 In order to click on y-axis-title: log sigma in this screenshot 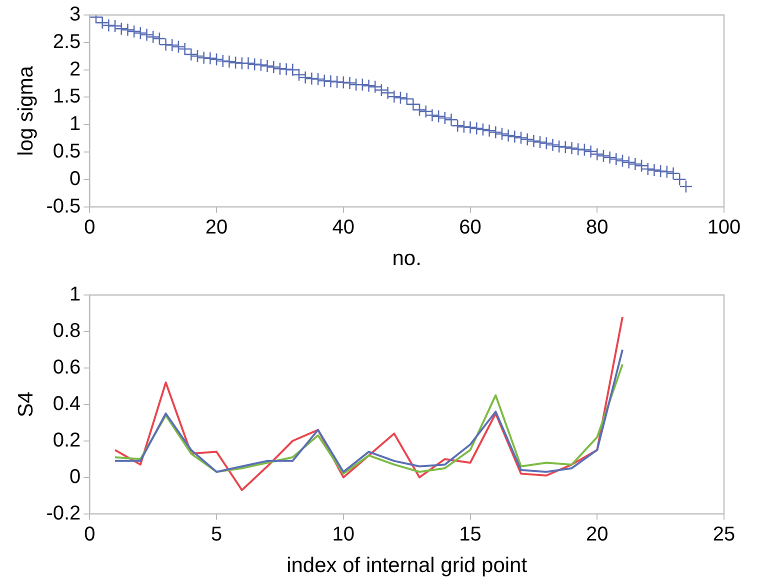, I will do `click(26, 111)`.